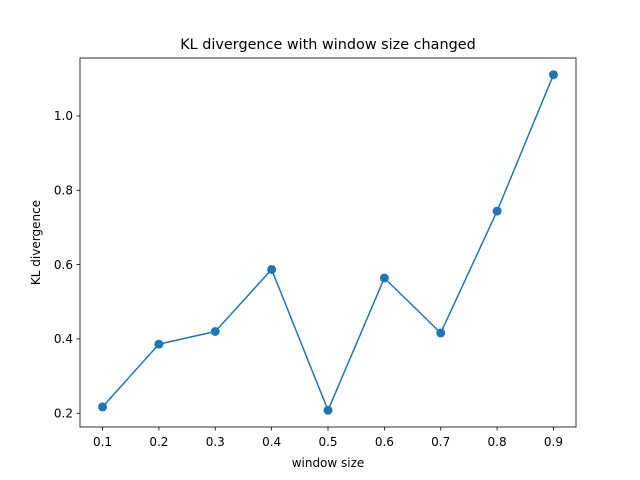  Describe the element at coordinates (63, 413) in the screenshot. I see `y-tick-label: 0.2` at that location.